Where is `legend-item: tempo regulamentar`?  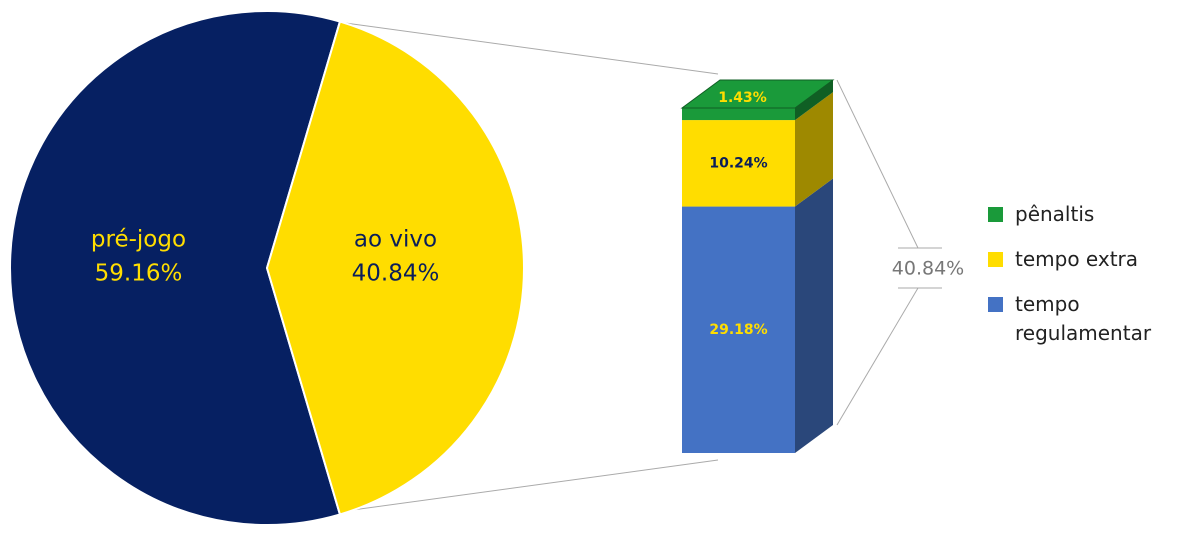 legend-item: tempo regulamentar is located at coordinates (1073, 319).